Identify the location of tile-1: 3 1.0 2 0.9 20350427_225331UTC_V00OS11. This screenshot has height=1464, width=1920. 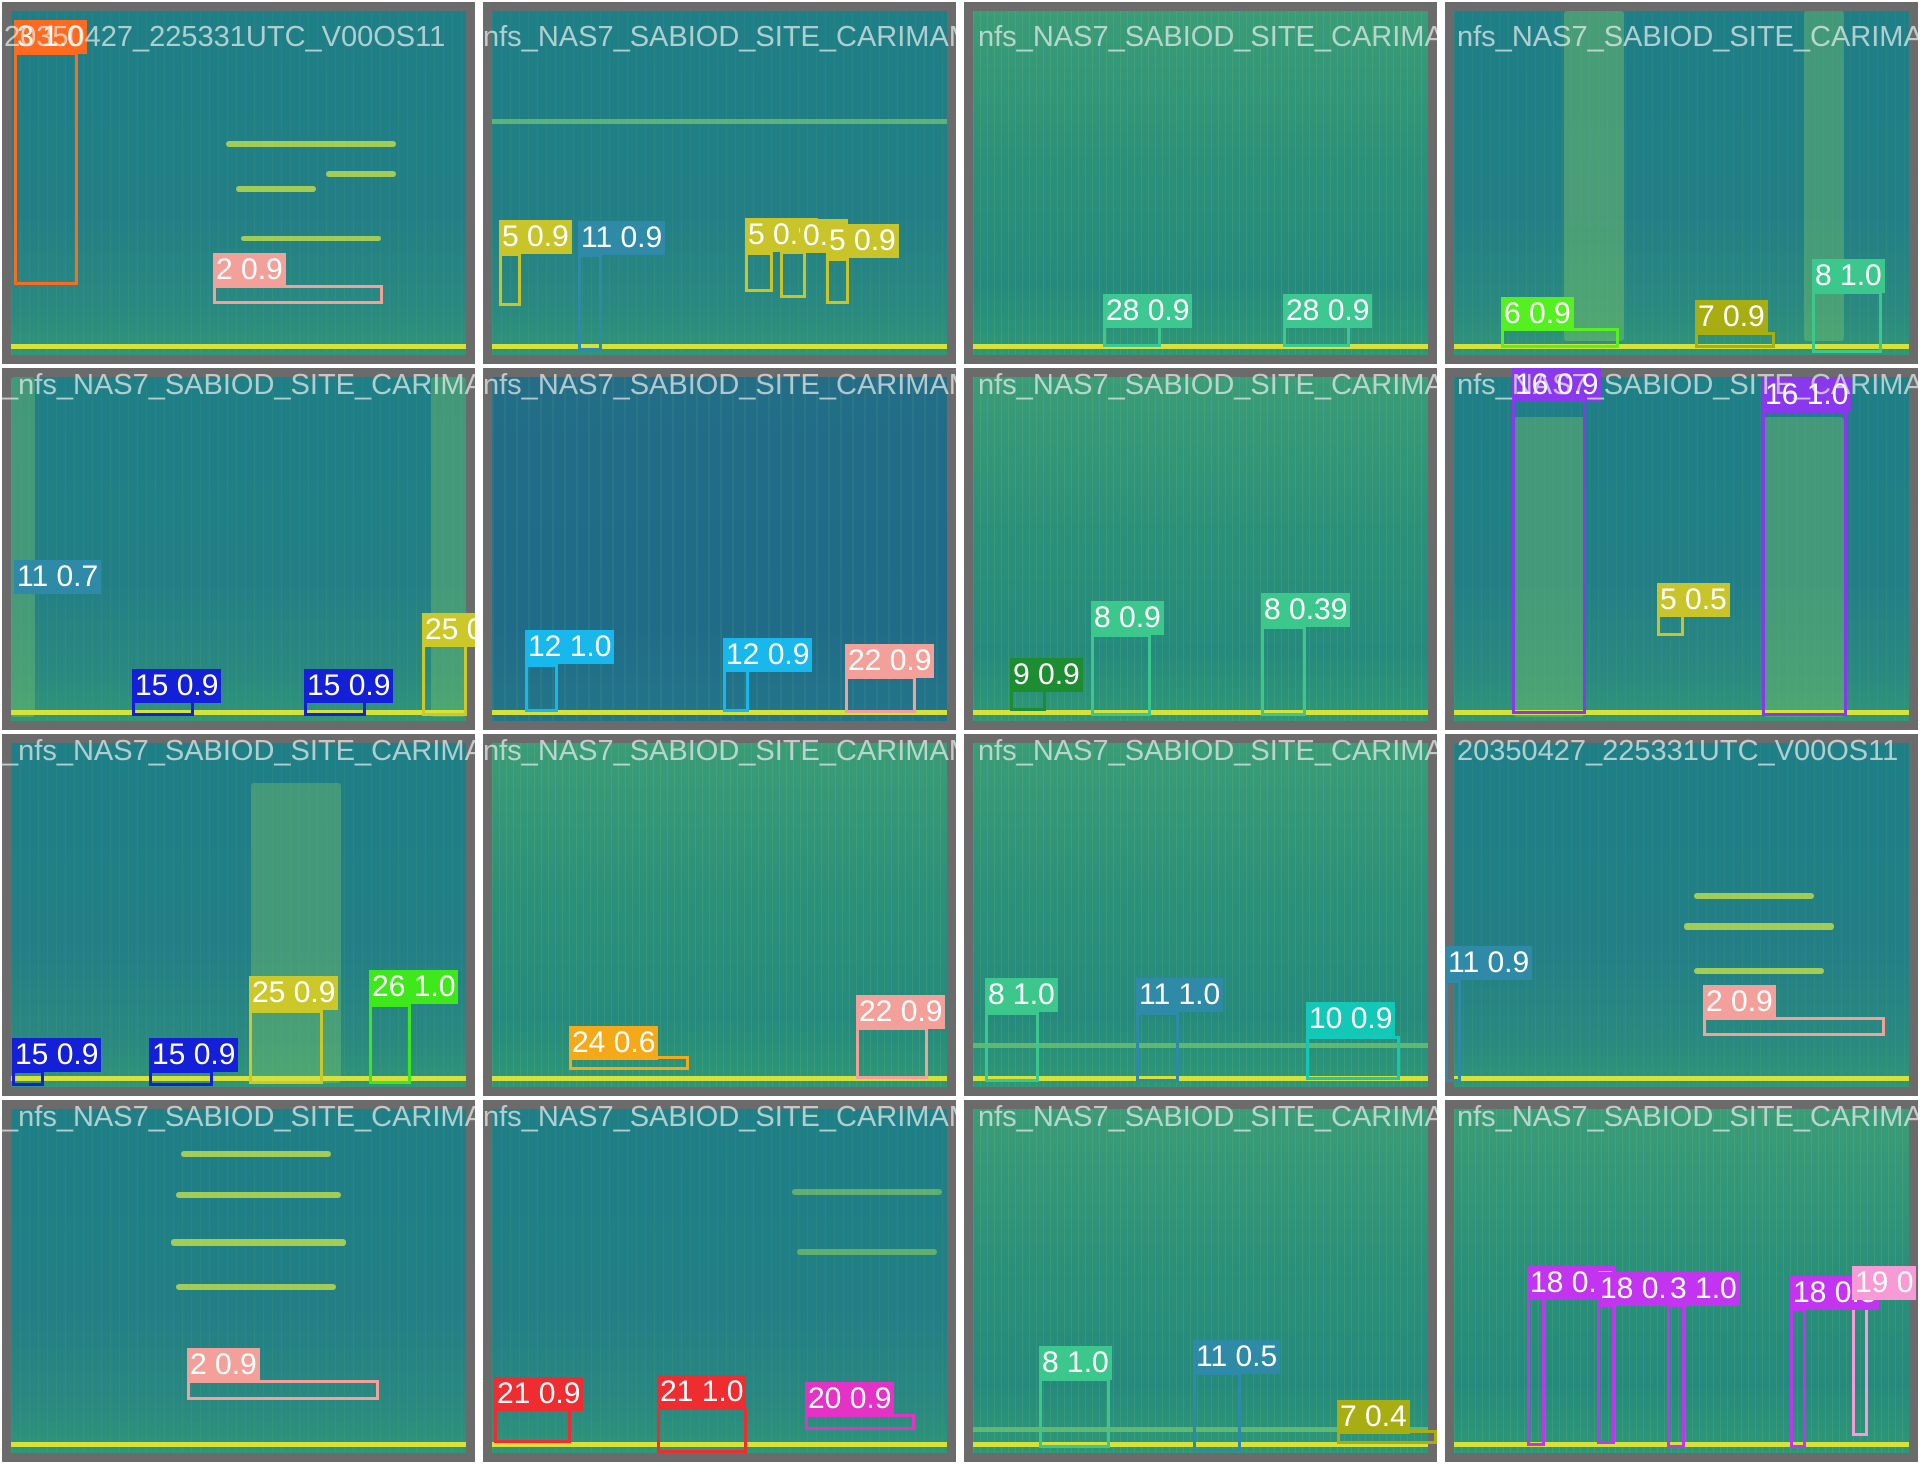
(238, 183).